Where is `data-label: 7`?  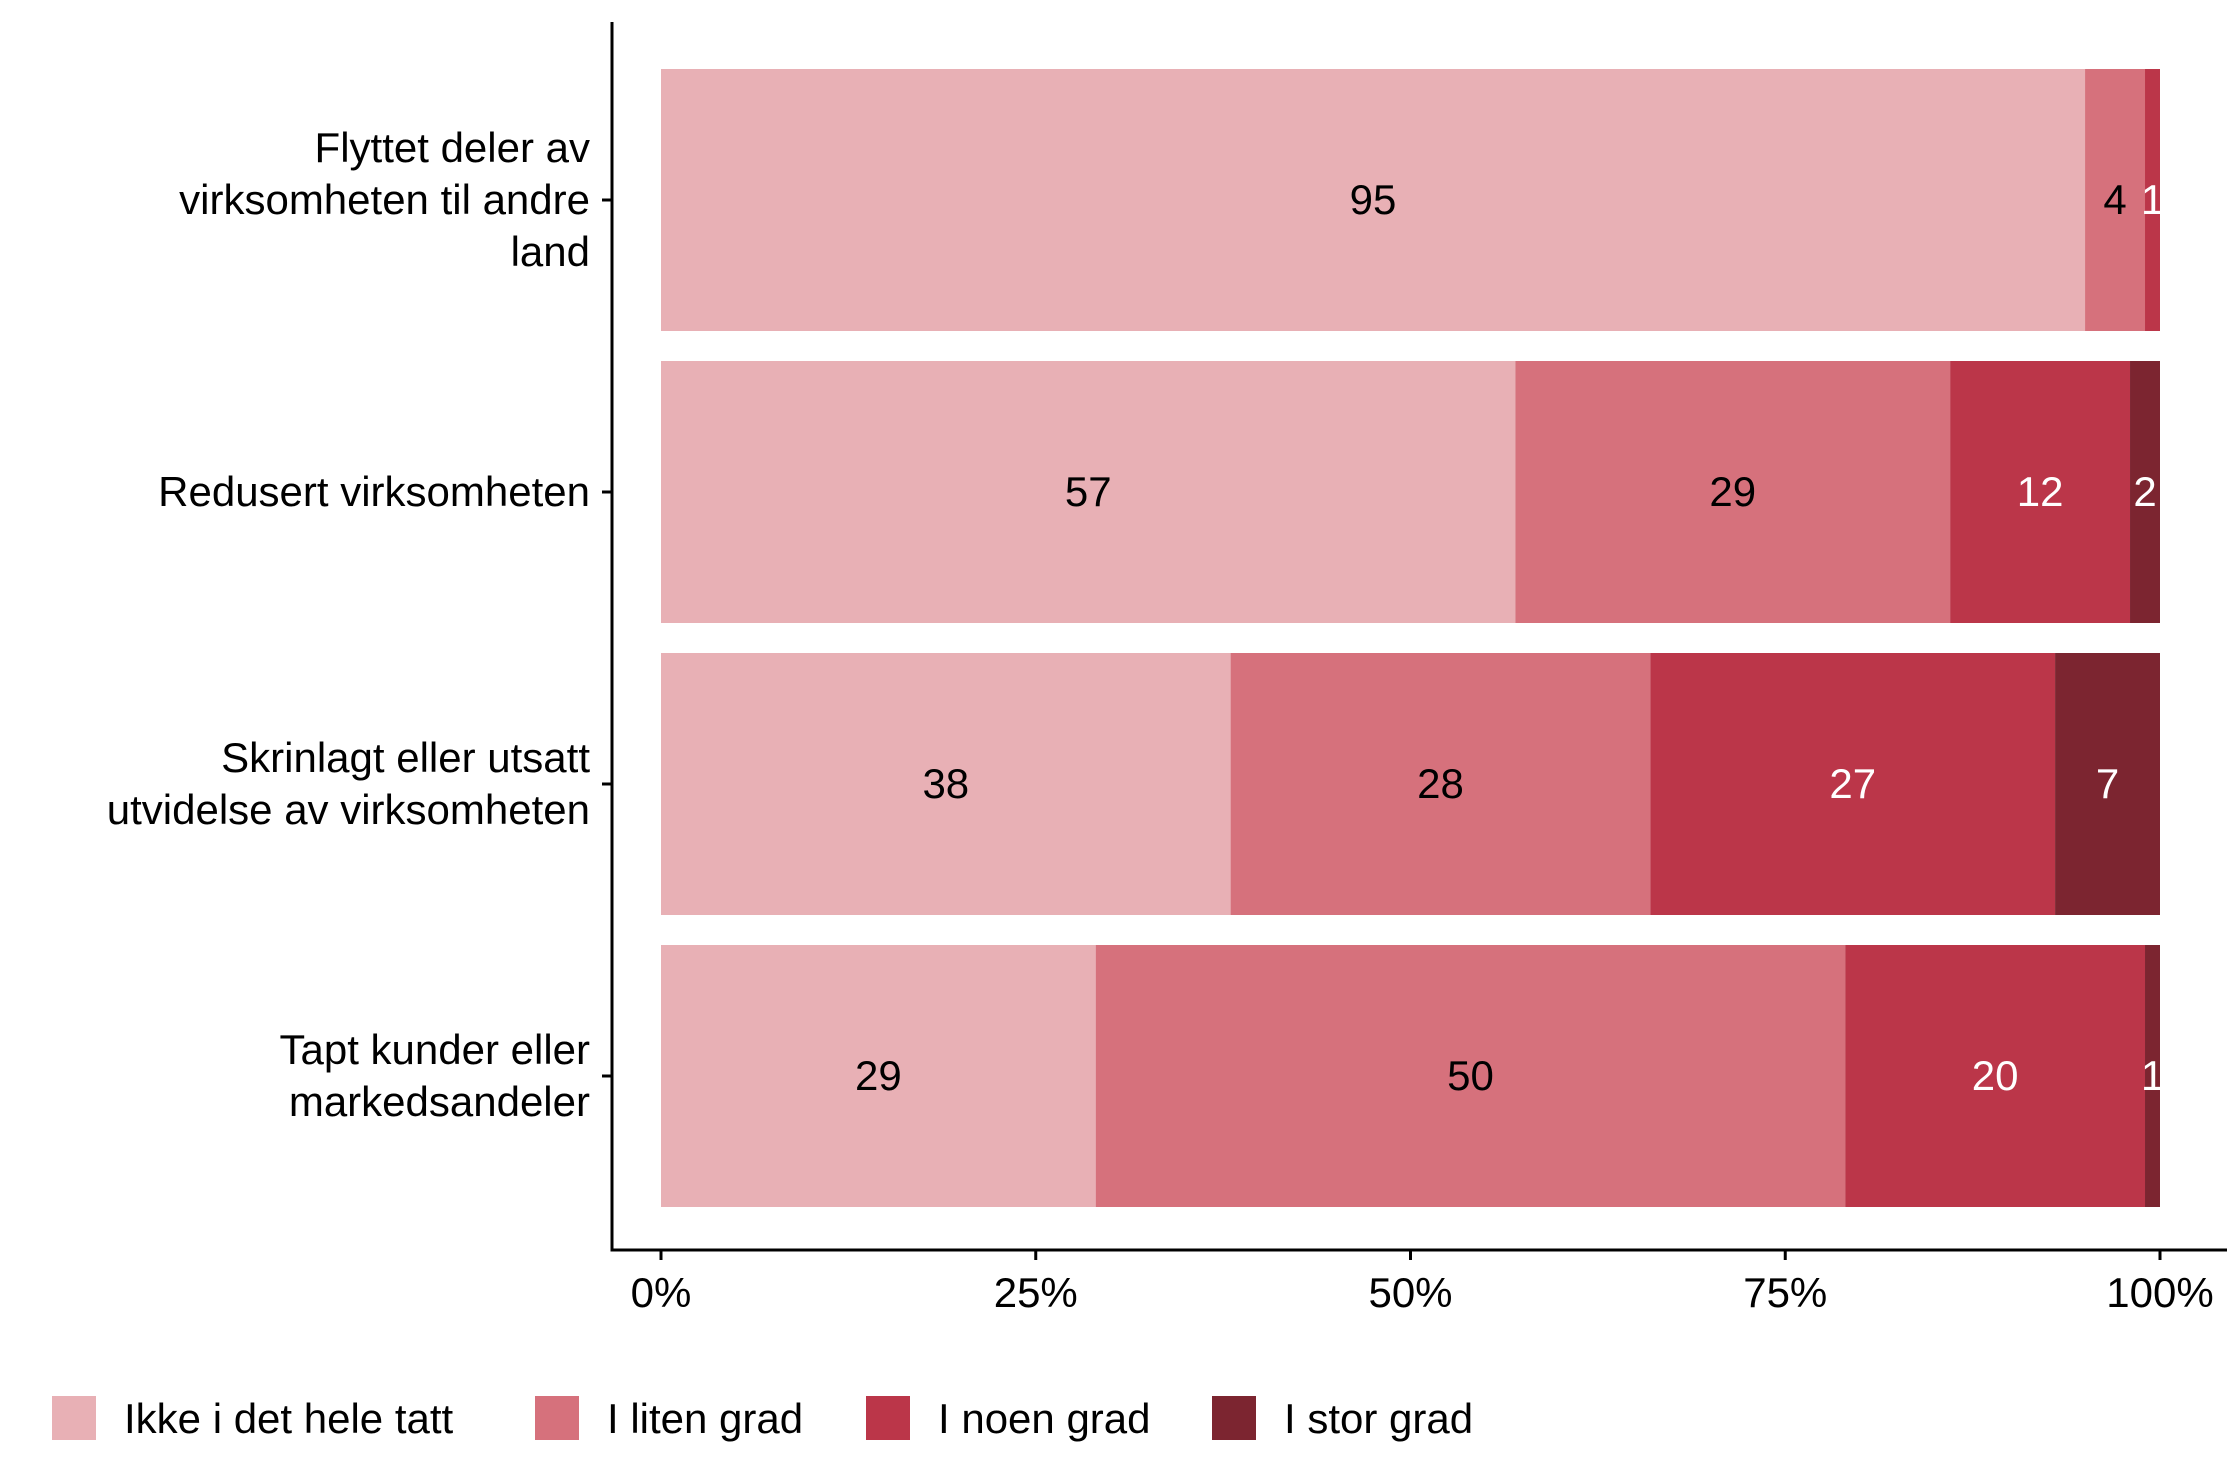 data-label: 7 is located at coordinates (2107, 783).